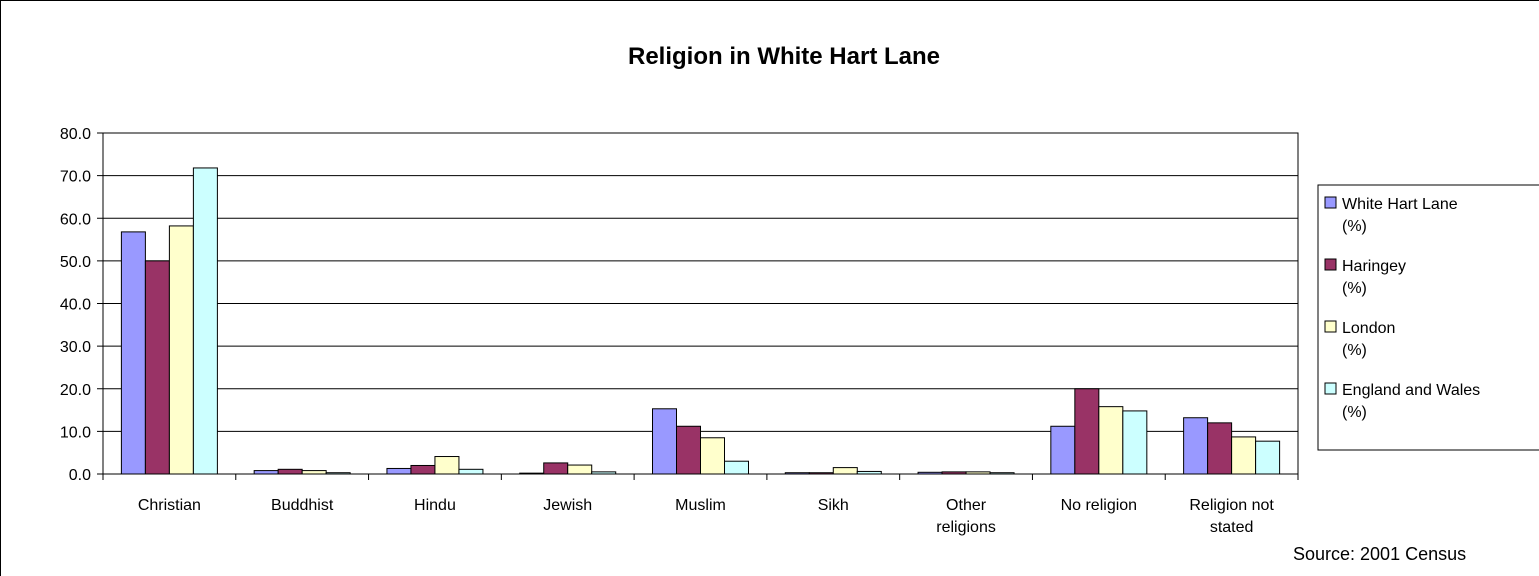 Image resolution: width=1539 pixels, height=576 pixels. What do you see at coordinates (784, 56) in the screenshot?
I see `chart-title: Religion in White Hart Lane` at bounding box center [784, 56].